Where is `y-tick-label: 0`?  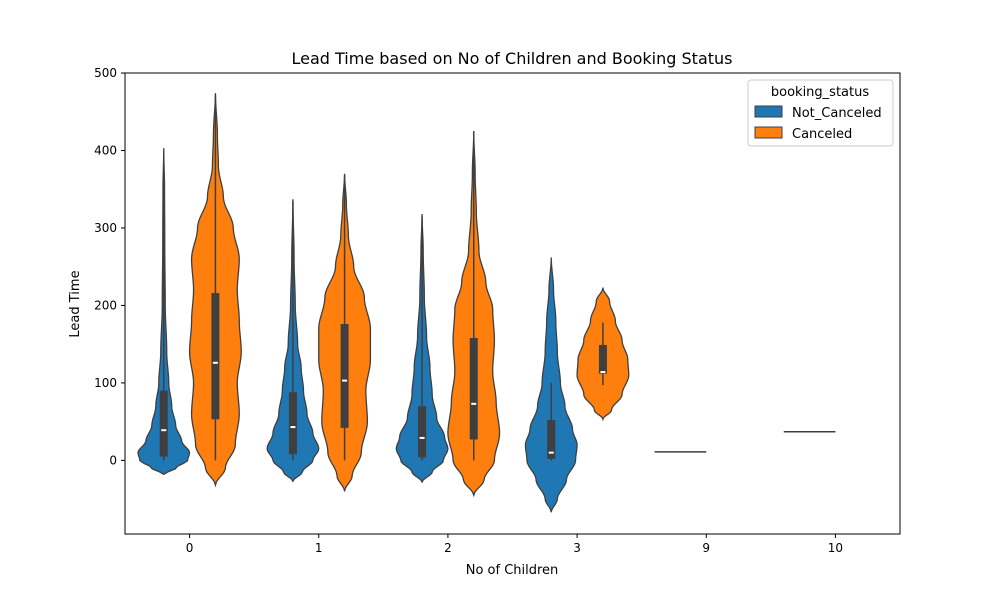 y-tick-label: 0 is located at coordinates (113, 460).